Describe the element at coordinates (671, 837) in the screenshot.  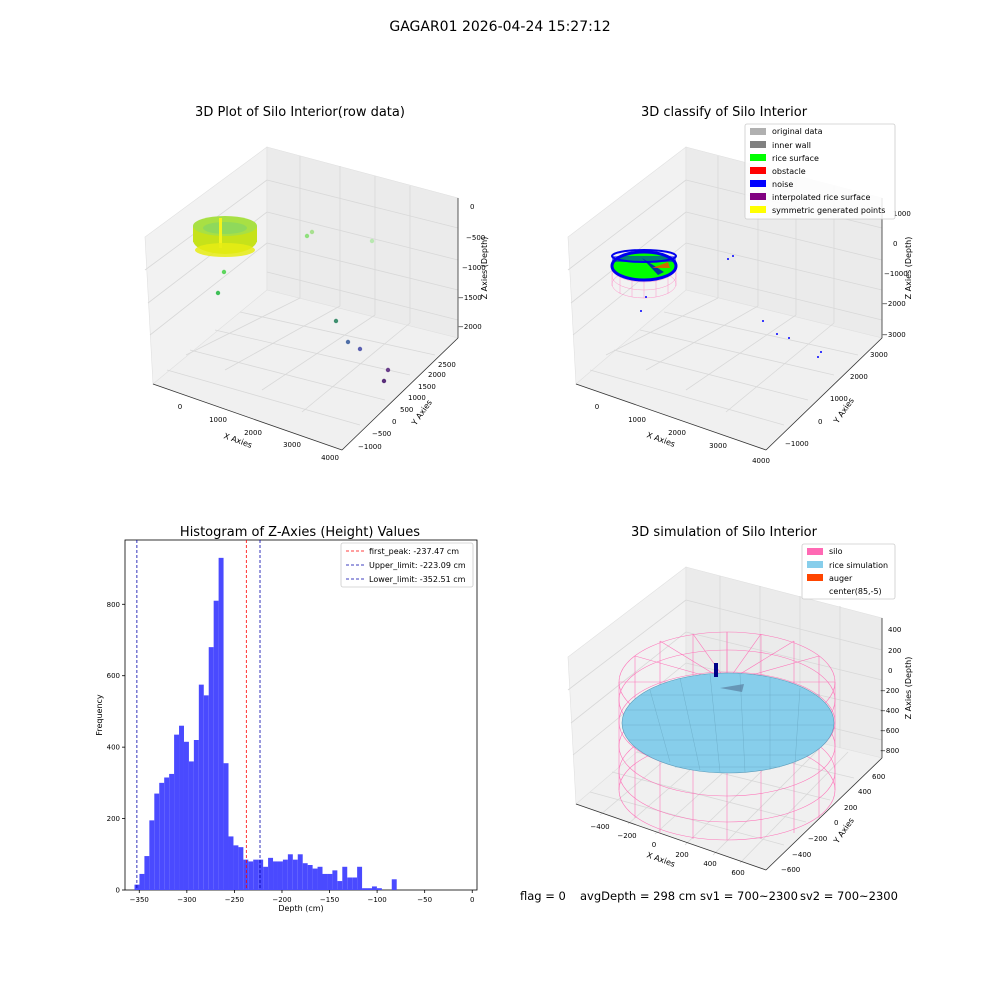
I see `sim-x-axis` at that location.